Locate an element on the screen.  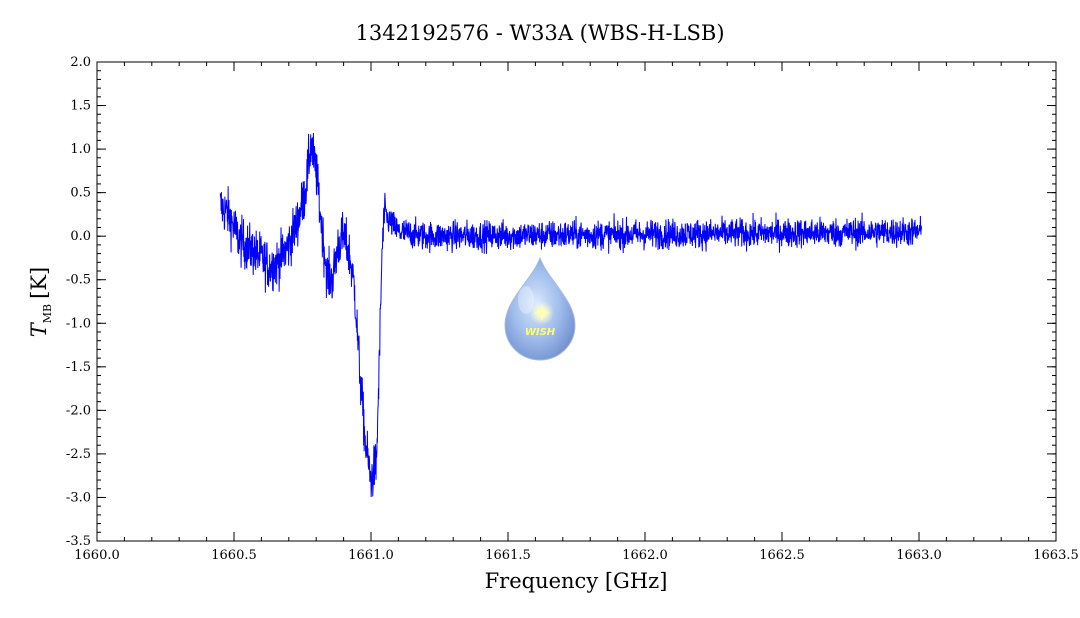
y-tick-label: 0.0 is located at coordinates (80, 236).